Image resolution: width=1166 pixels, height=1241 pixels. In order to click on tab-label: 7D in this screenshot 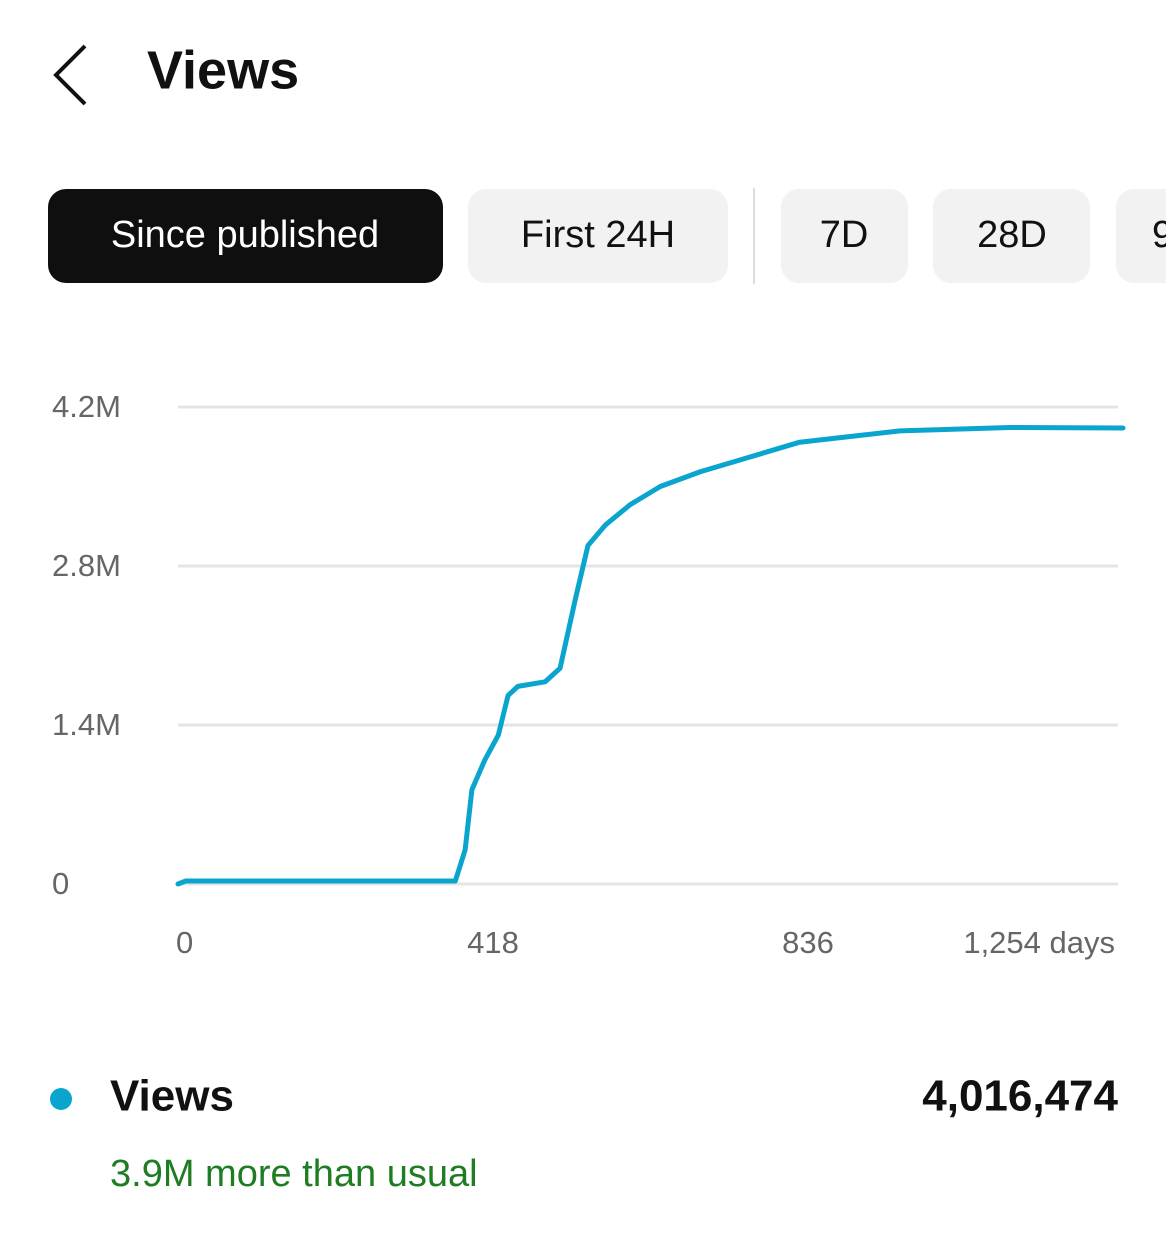, I will do `click(844, 235)`.